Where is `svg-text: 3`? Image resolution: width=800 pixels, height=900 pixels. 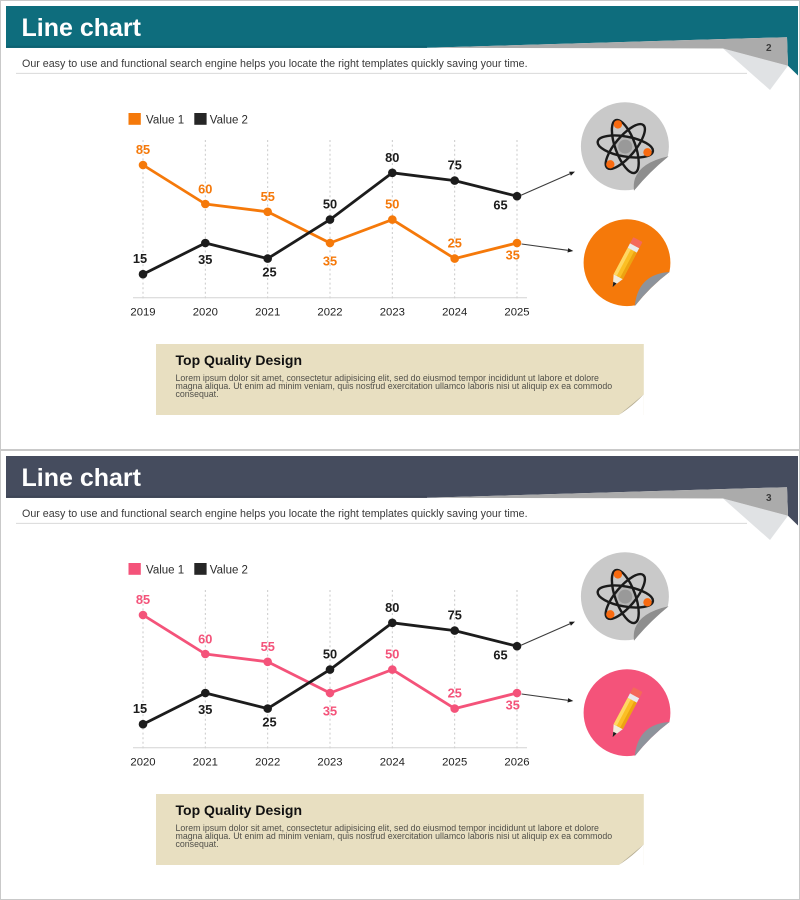 svg-text: 3 is located at coordinates (769, 498).